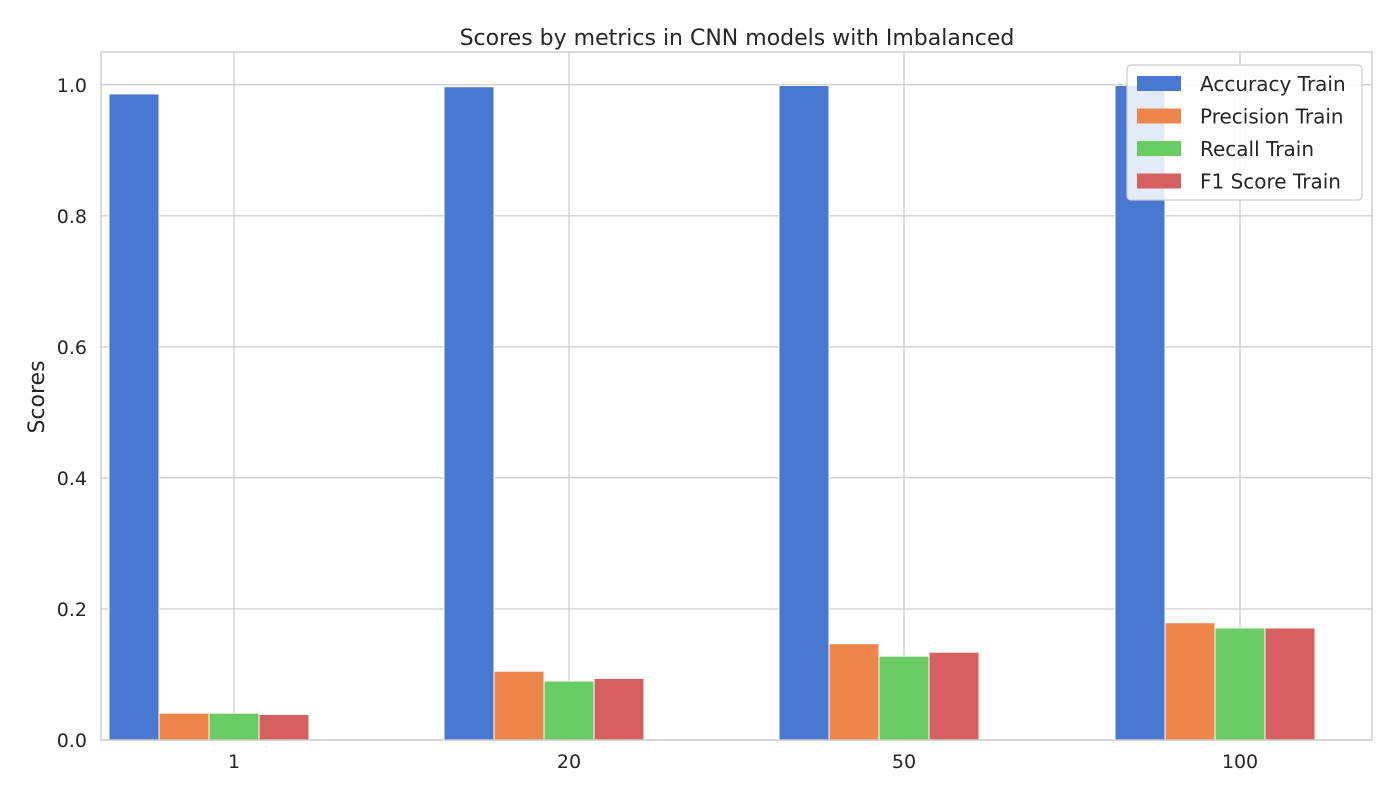 The image size is (1400, 800). Describe the element at coordinates (569, 762) in the screenshot. I see `x-tick-label: 20` at that location.